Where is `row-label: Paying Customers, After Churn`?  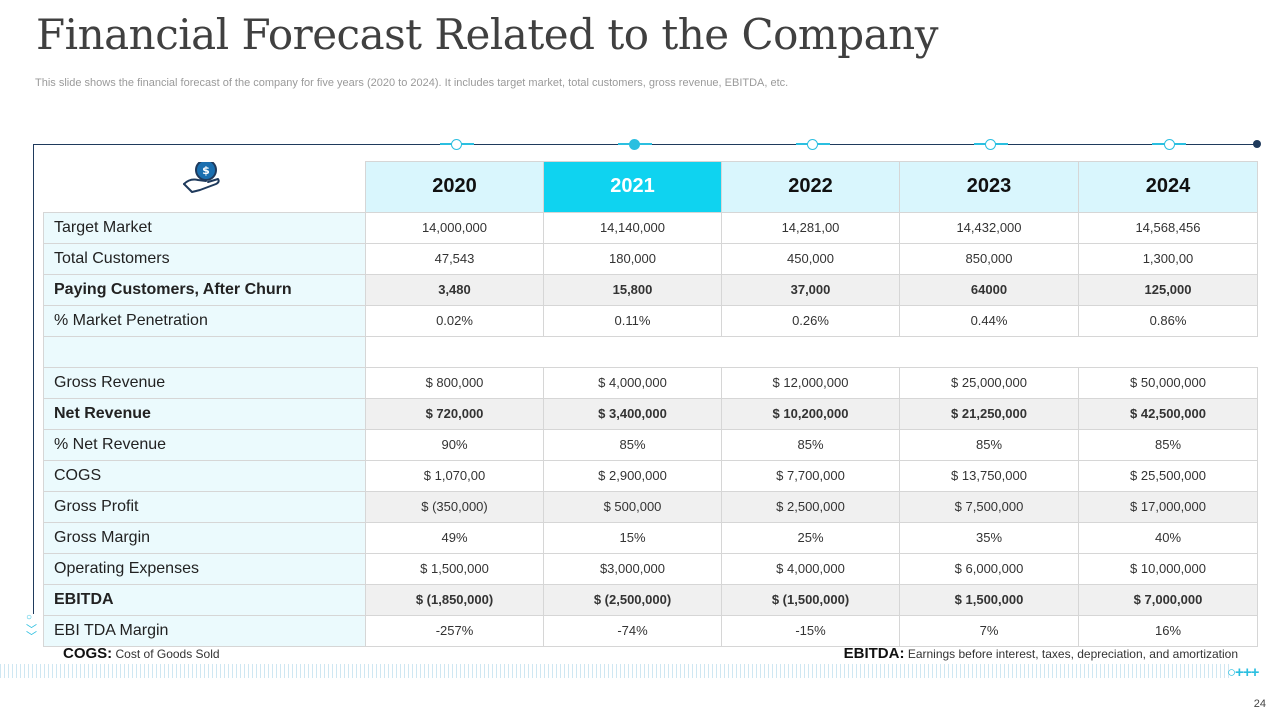 row-label: Paying Customers, After Churn is located at coordinates (204, 289).